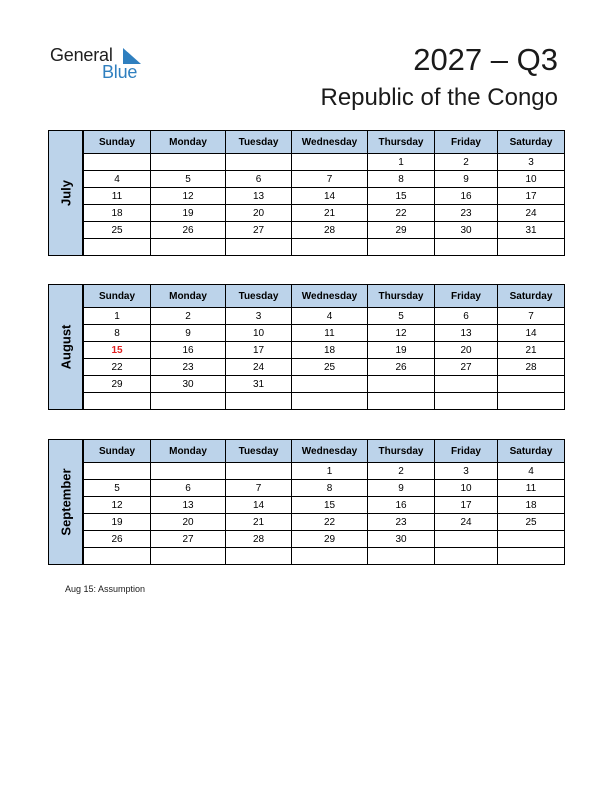 Image resolution: width=612 pixels, height=792 pixels. I want to click on month-name: September, so click(65, 502).